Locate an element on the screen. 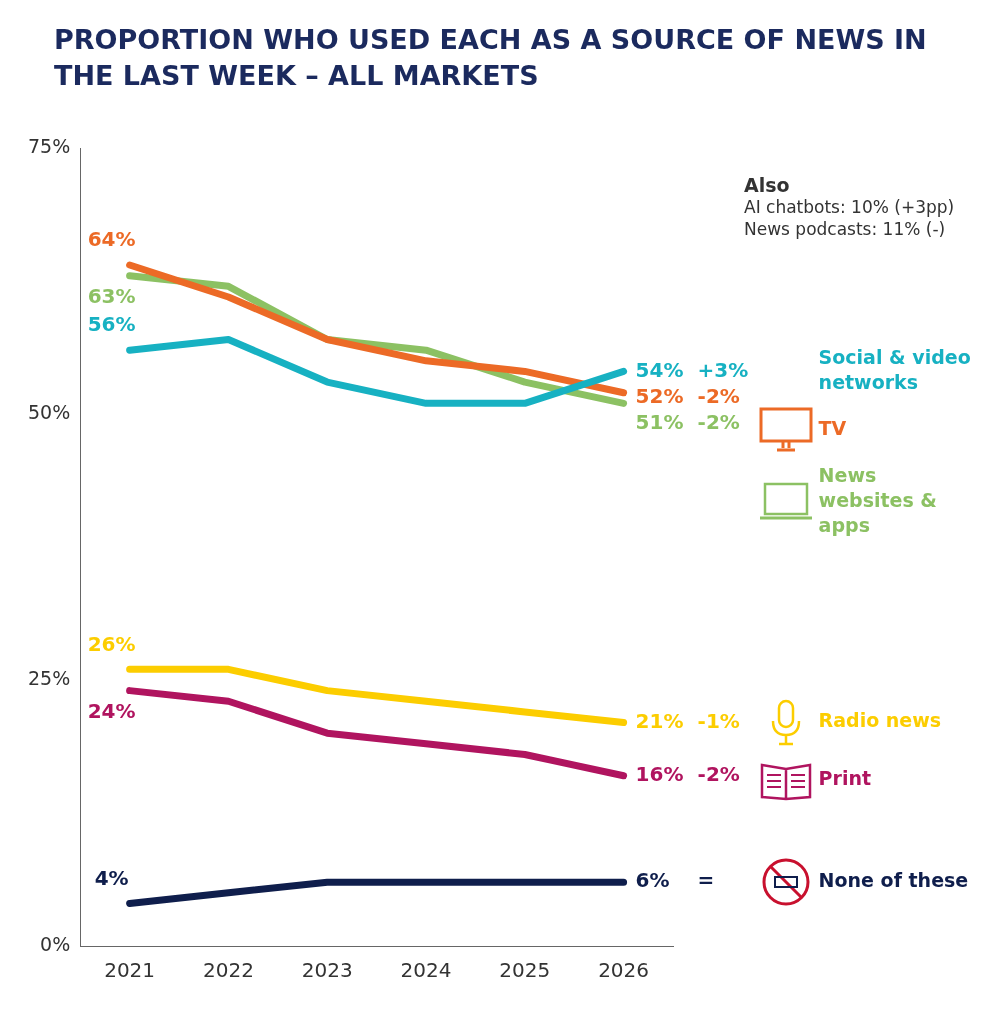 The height and width of the screenshot is (1027, 1001). data-label: 56% is located at coordinates (111, 324).